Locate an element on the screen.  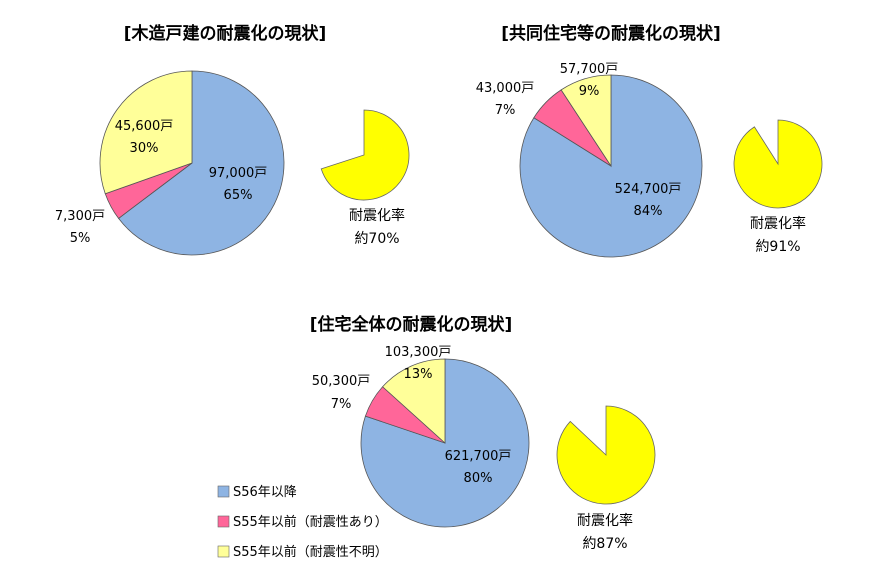
slice-1-2-count: 45,600戸 is located at coordinates (144, 126).